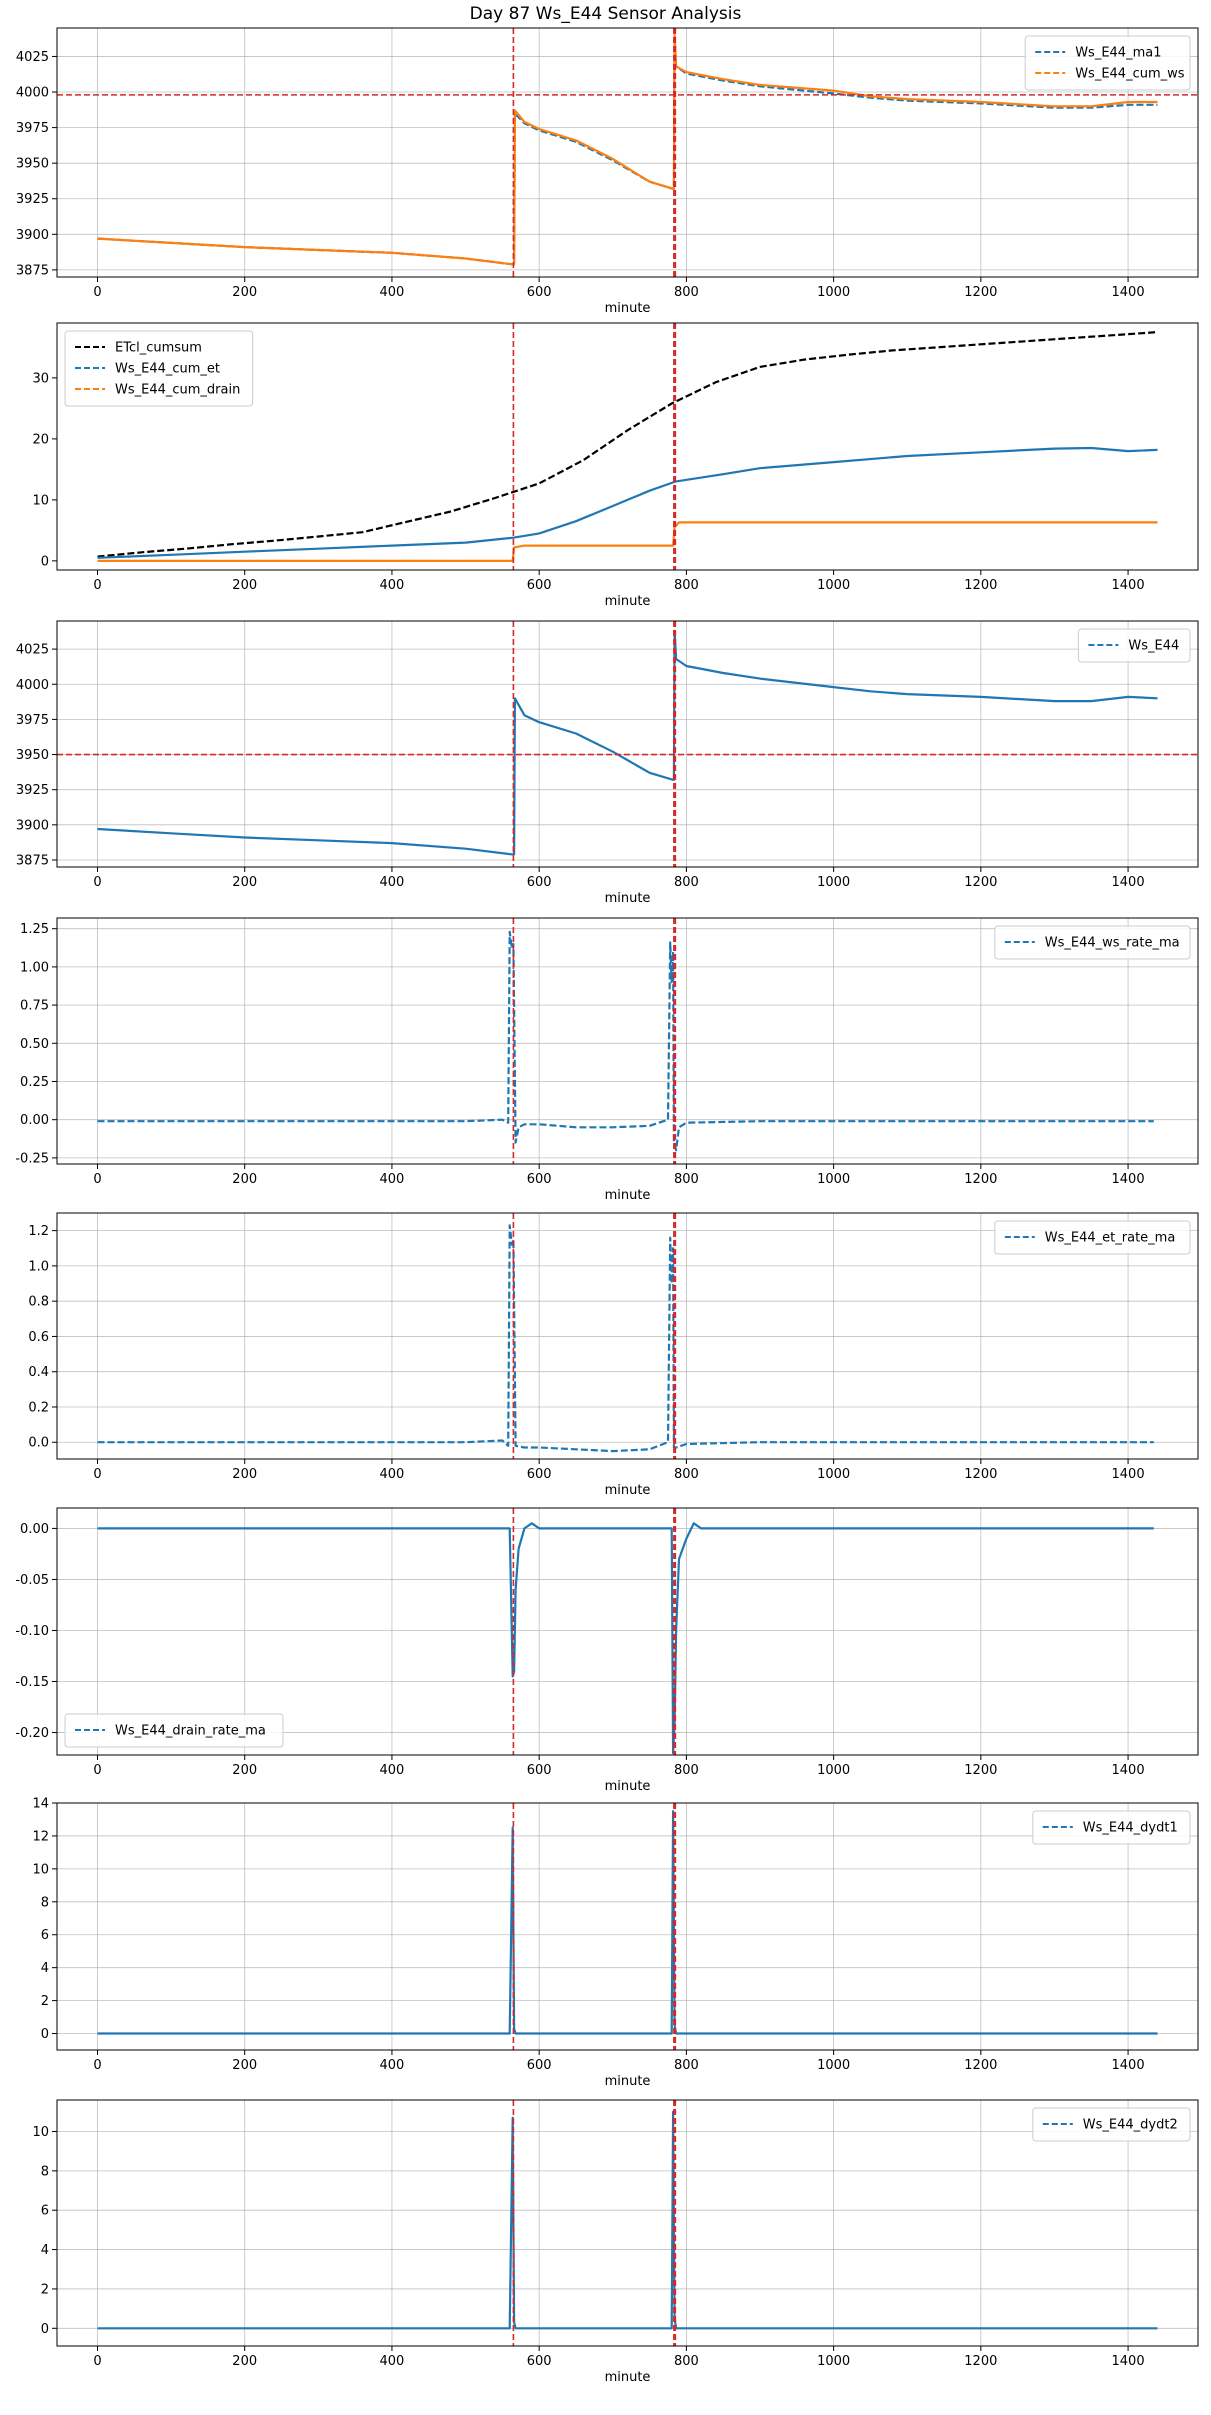 The height and width of the screenshot is (2415, 1211). Describe the element at coordinates (40, 2132) in the screenshot. I see `y-tick-label: 10` at that location.